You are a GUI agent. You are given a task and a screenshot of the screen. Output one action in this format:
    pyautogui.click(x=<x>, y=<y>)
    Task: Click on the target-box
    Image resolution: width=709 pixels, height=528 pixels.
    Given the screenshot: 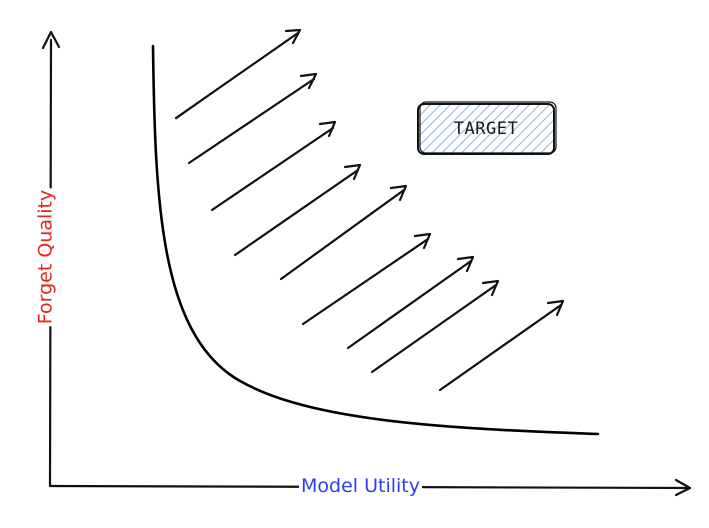 What is the action you would take?
    pyautogui.click(x=487, y=128)
    